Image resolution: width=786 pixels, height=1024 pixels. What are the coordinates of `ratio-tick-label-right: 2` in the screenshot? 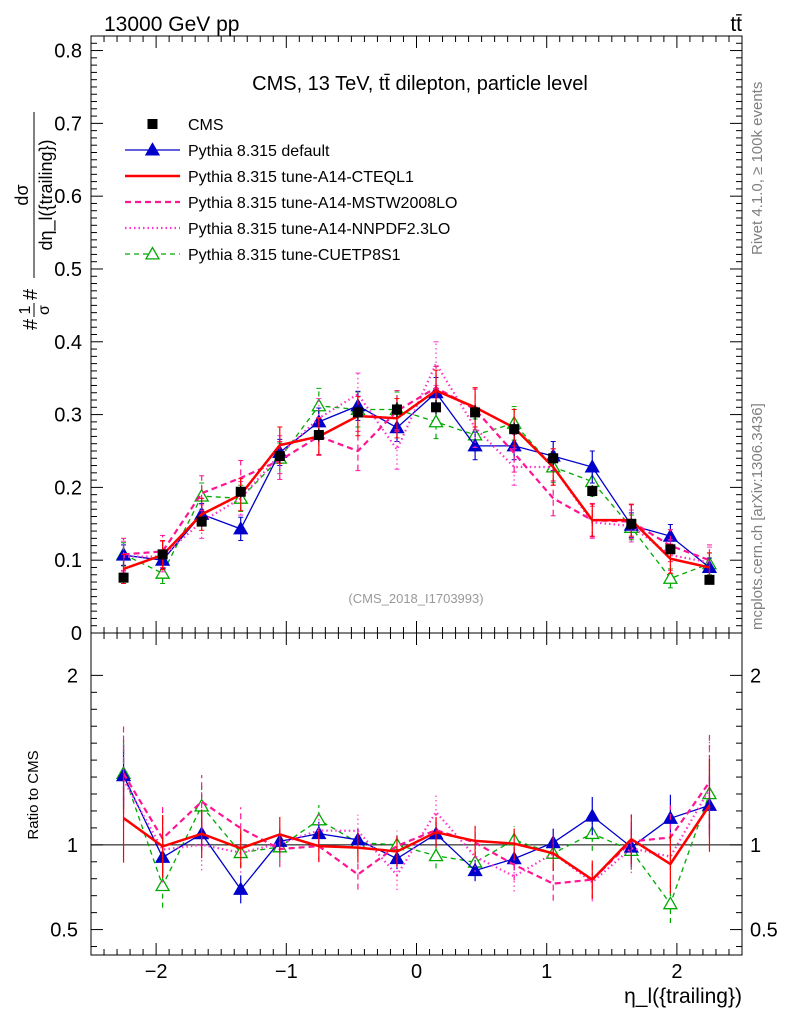 It's located at (755, 676).